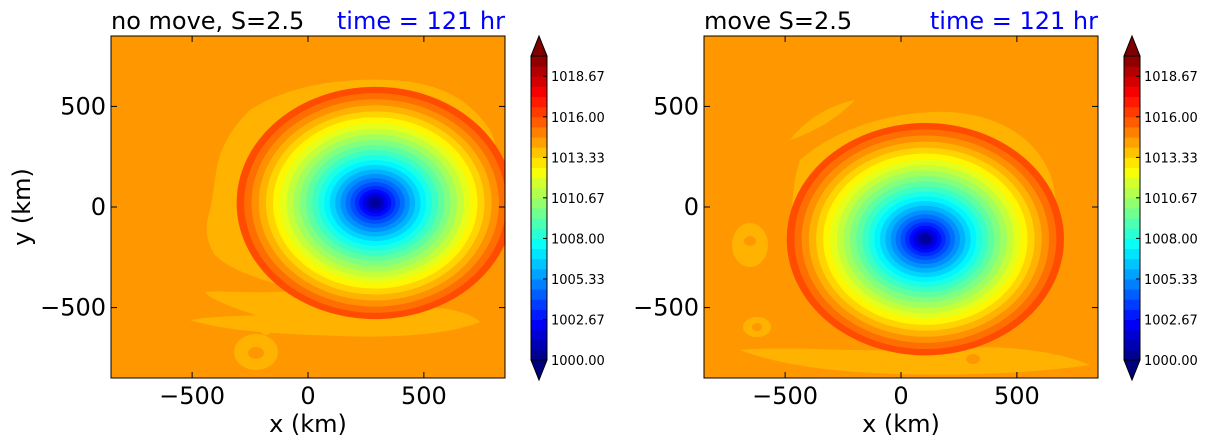 The image size is (1207, 448). I want to click on panel2-xlabel: x (km), so click(901, 424).